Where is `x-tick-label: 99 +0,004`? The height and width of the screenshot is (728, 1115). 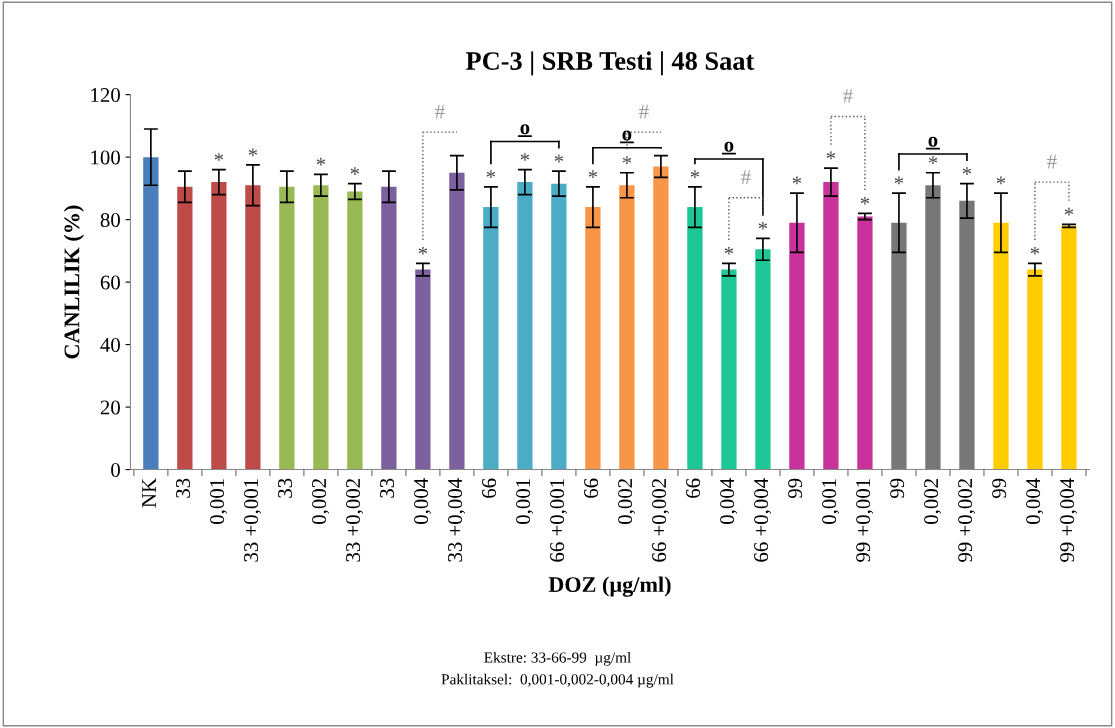
x-tick-label: 99 +0,004 is located at coordinates (1069, 520).